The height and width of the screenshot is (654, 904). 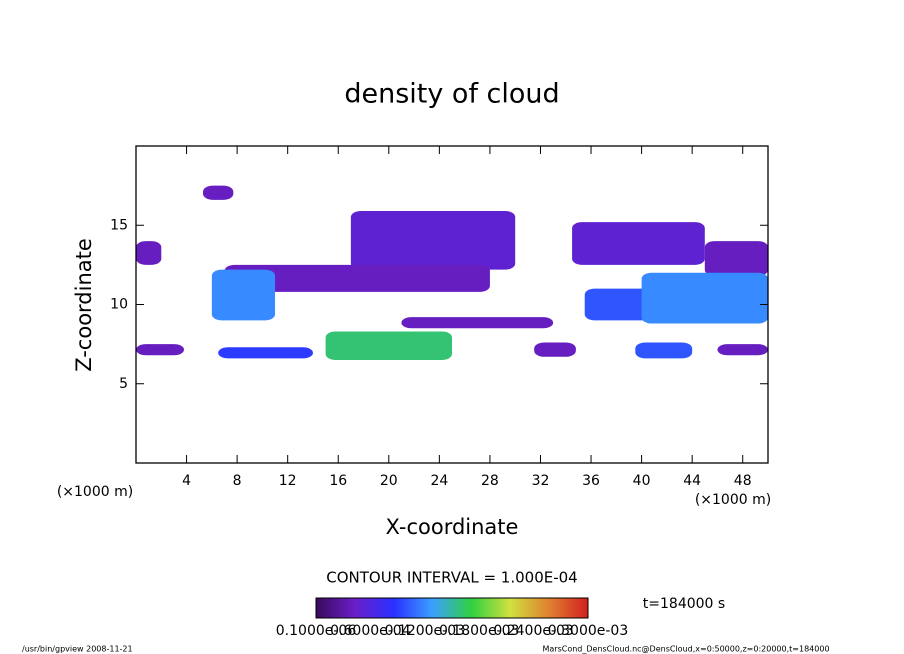 I want to click on colorbar-label: 0.1800e-03, so click(x=479, y=631).